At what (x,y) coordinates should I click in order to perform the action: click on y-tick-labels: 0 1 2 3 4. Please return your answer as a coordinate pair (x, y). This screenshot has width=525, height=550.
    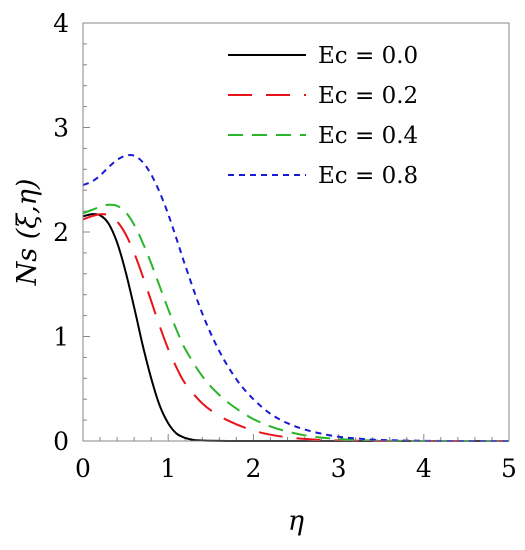
    Looking at the image, I should click on (61, 232).